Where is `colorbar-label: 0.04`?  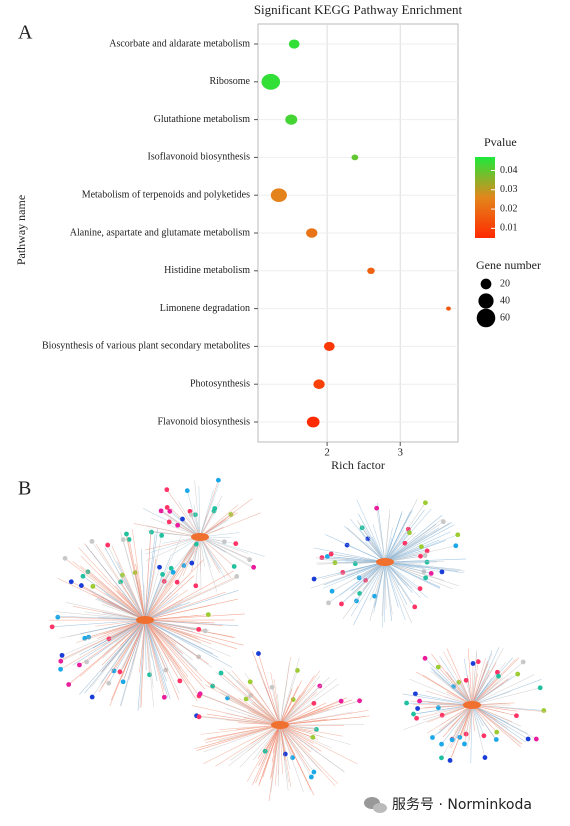 colorbar-label: 0.04 is located at coordinates (509, 170).